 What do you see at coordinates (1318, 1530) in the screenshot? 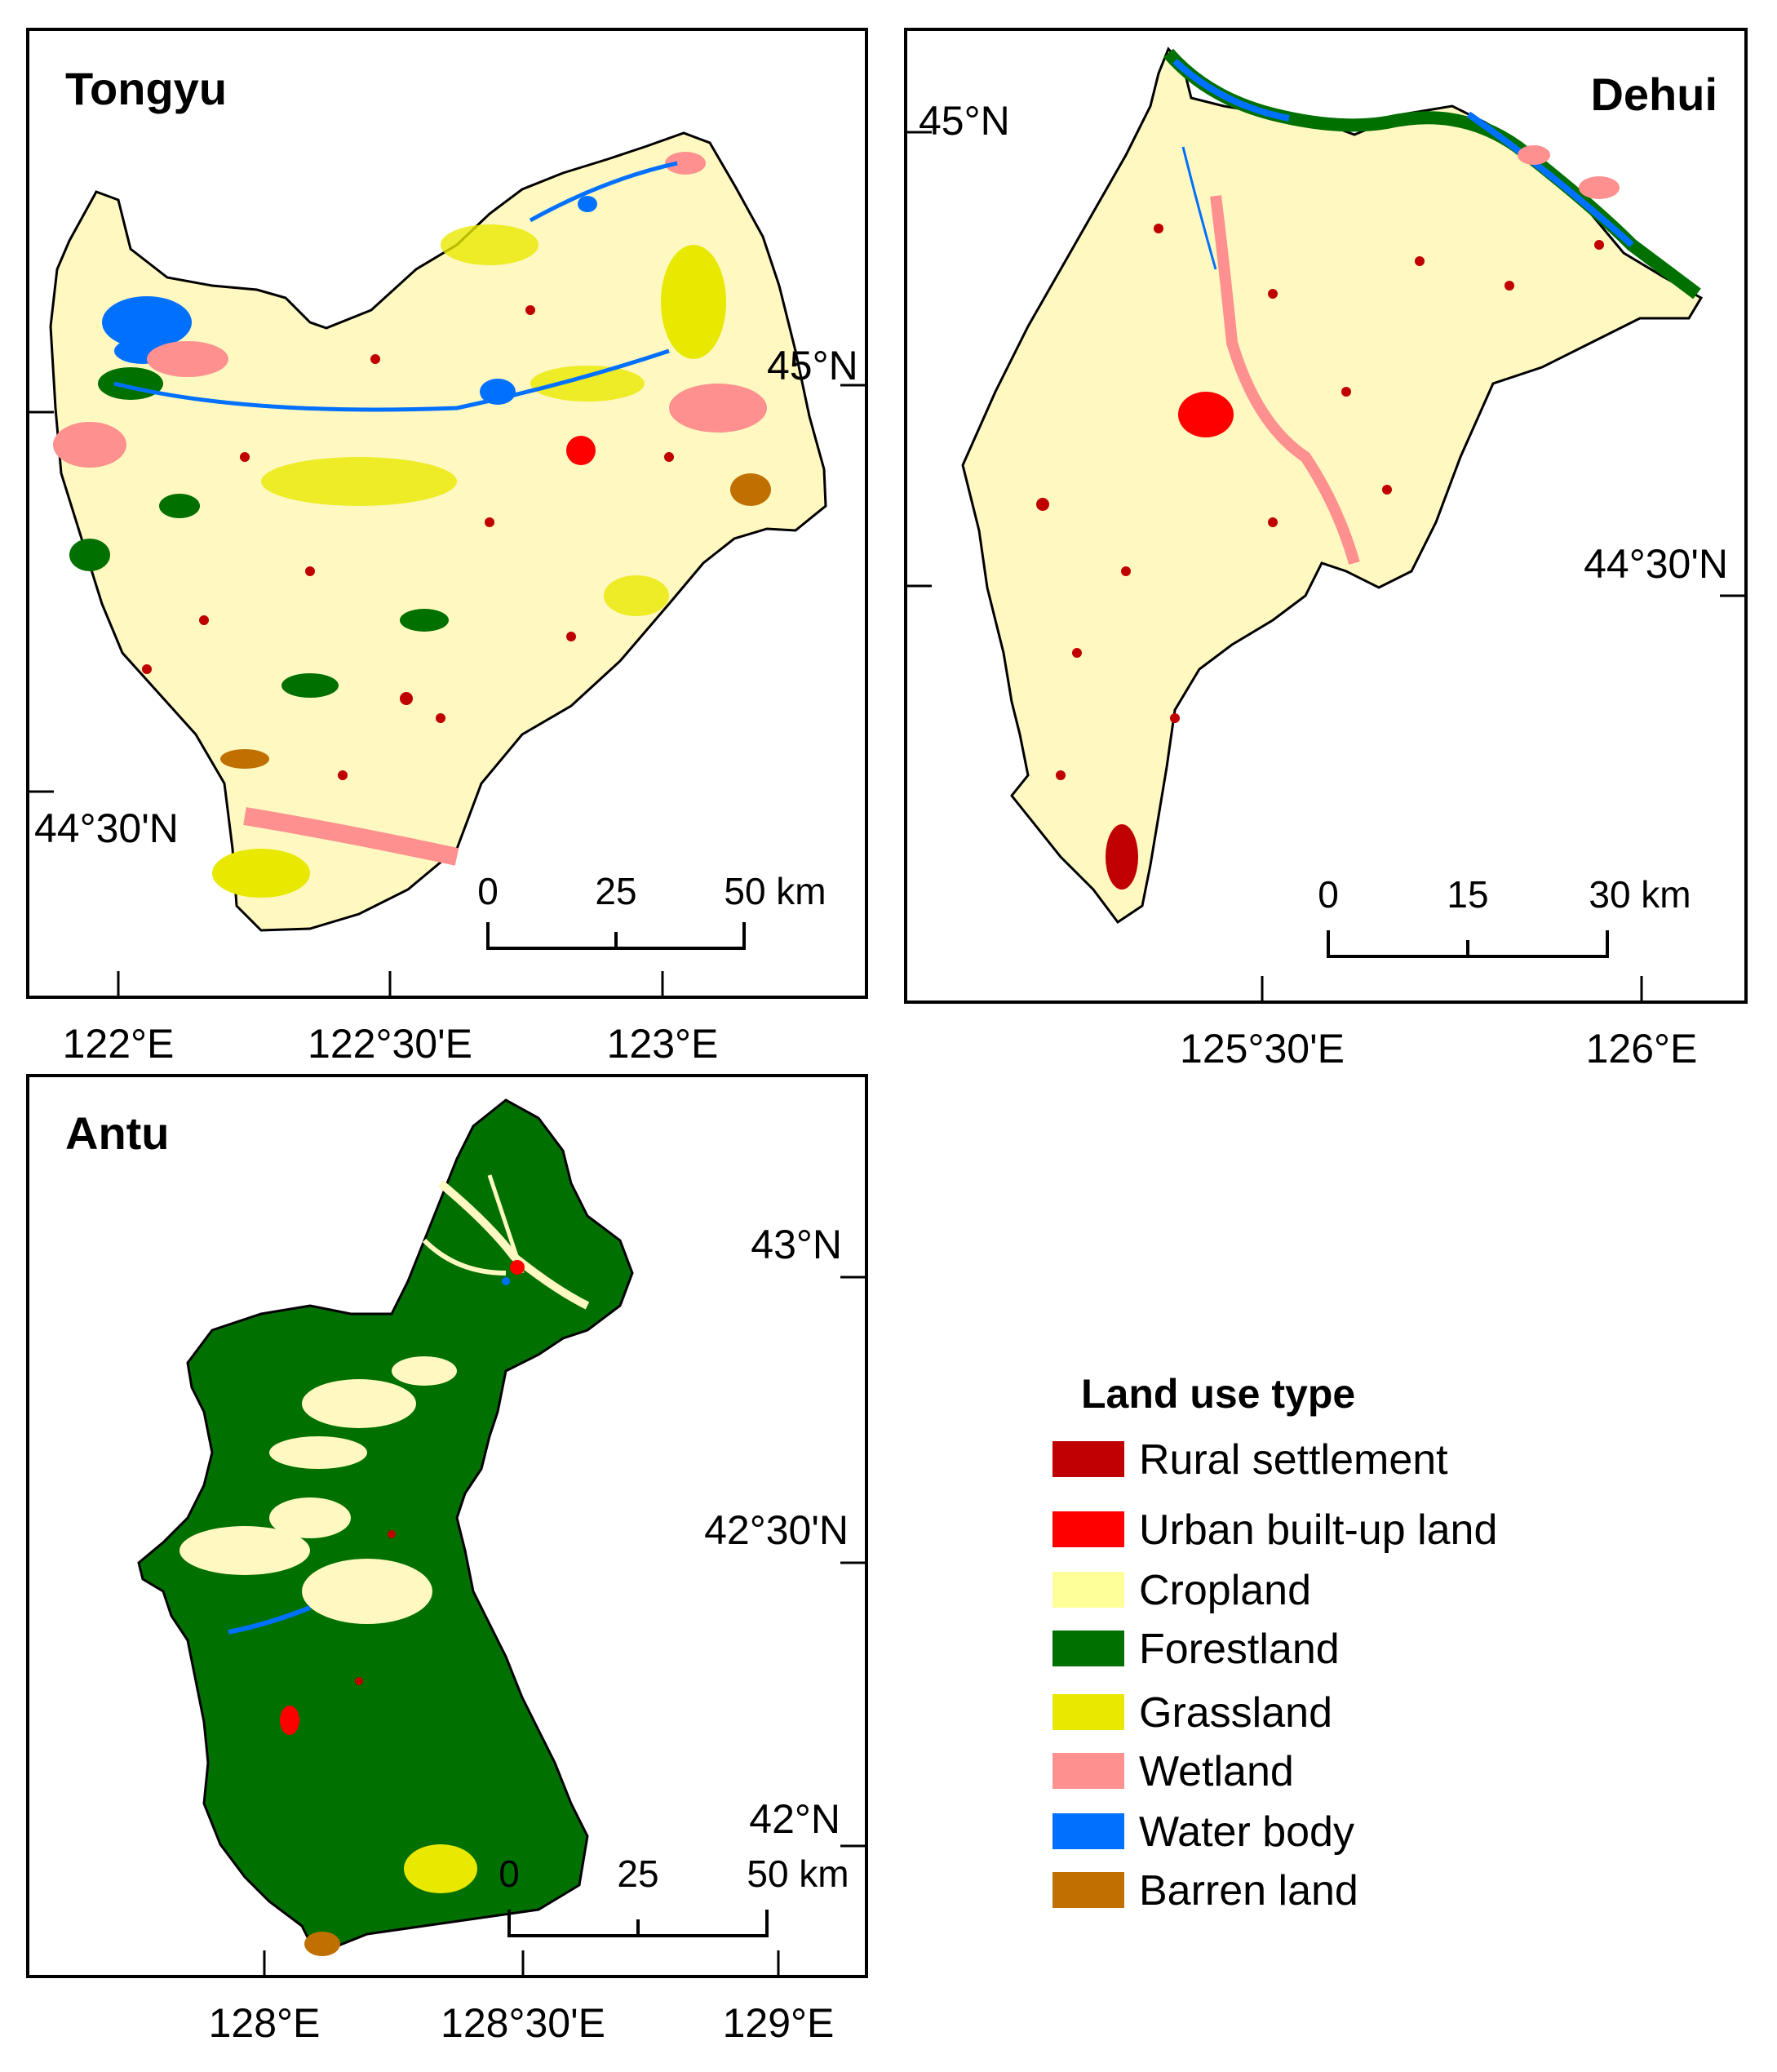
I see `legend-label: Urban built-up land` at bounding box center [1318, 1530].